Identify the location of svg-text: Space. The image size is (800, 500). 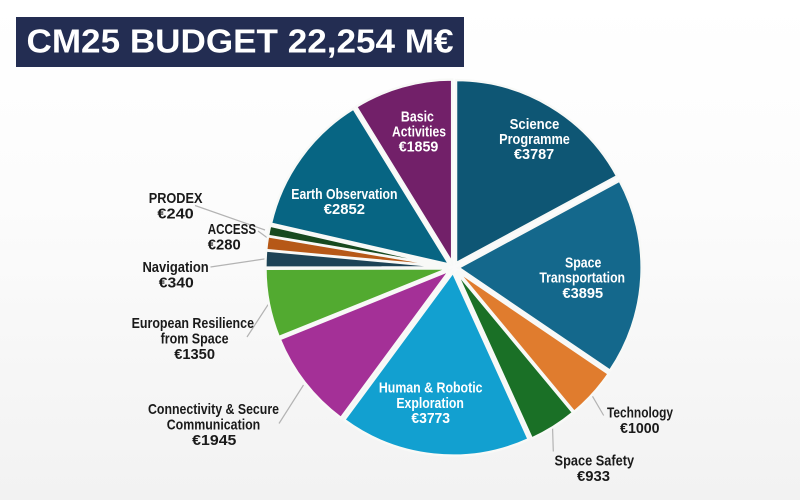
(583, 262).